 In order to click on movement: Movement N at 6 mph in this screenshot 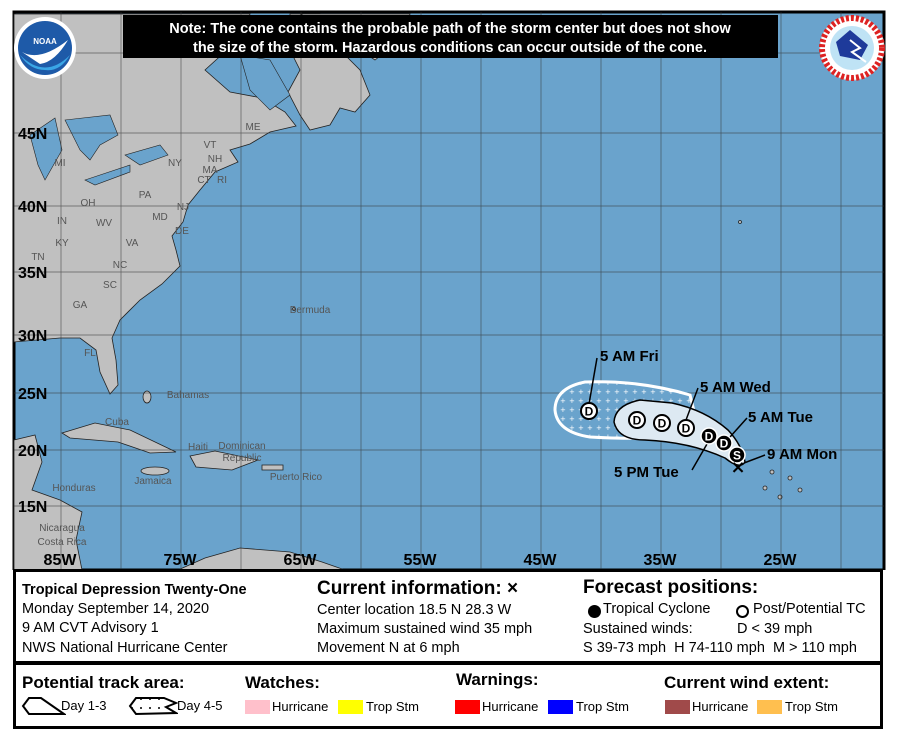, I will do `click(388, 648)`.